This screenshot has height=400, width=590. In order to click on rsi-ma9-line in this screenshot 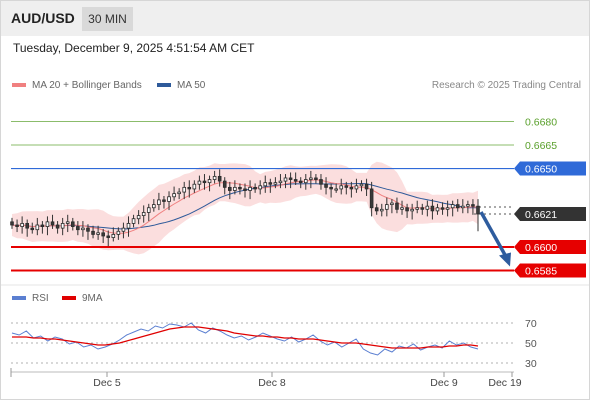, I will do `click(245, 337)`.